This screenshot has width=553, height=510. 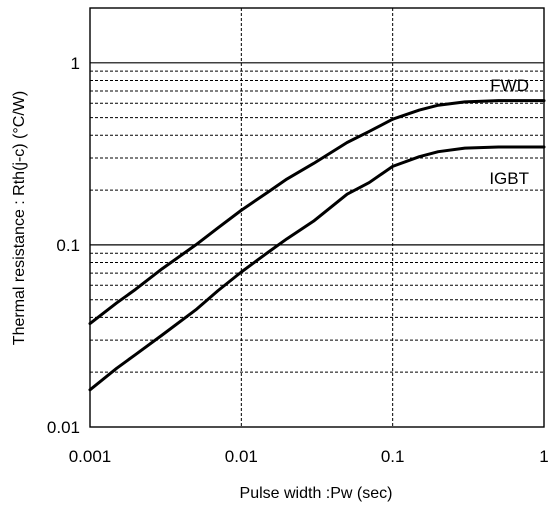 What do you see at coordinates (316, 493) in the screenshot?
I see `x-axis-label: Pulse width :Pw (sec)` at bounding box center [316, 493].